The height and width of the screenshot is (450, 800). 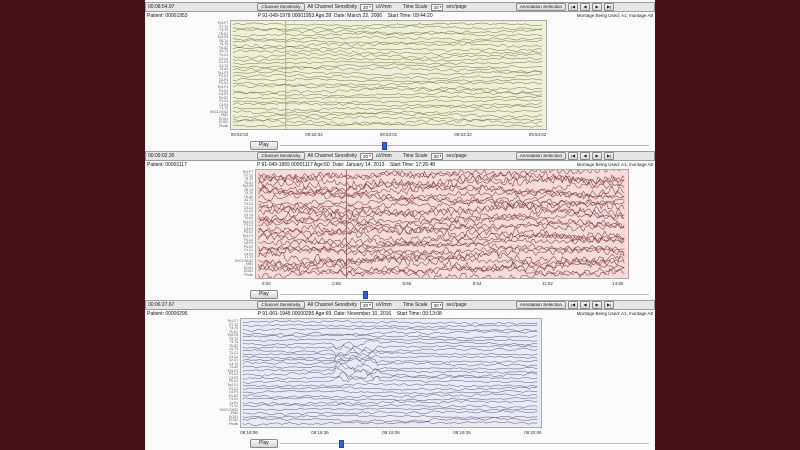 What do you see at coordinates (266, 283) in the screenshot?
I see `time-tick: 0:00` at bounding box center [266, 283].